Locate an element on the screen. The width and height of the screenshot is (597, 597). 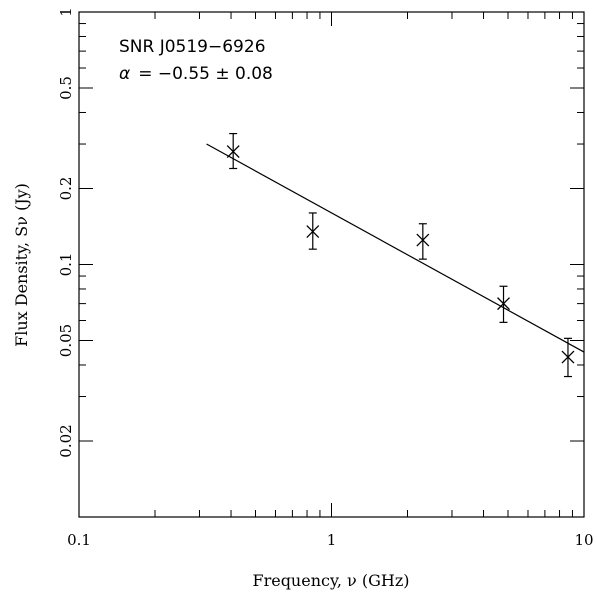
x-tick-label: 10 is located at coordinates (583, 540).